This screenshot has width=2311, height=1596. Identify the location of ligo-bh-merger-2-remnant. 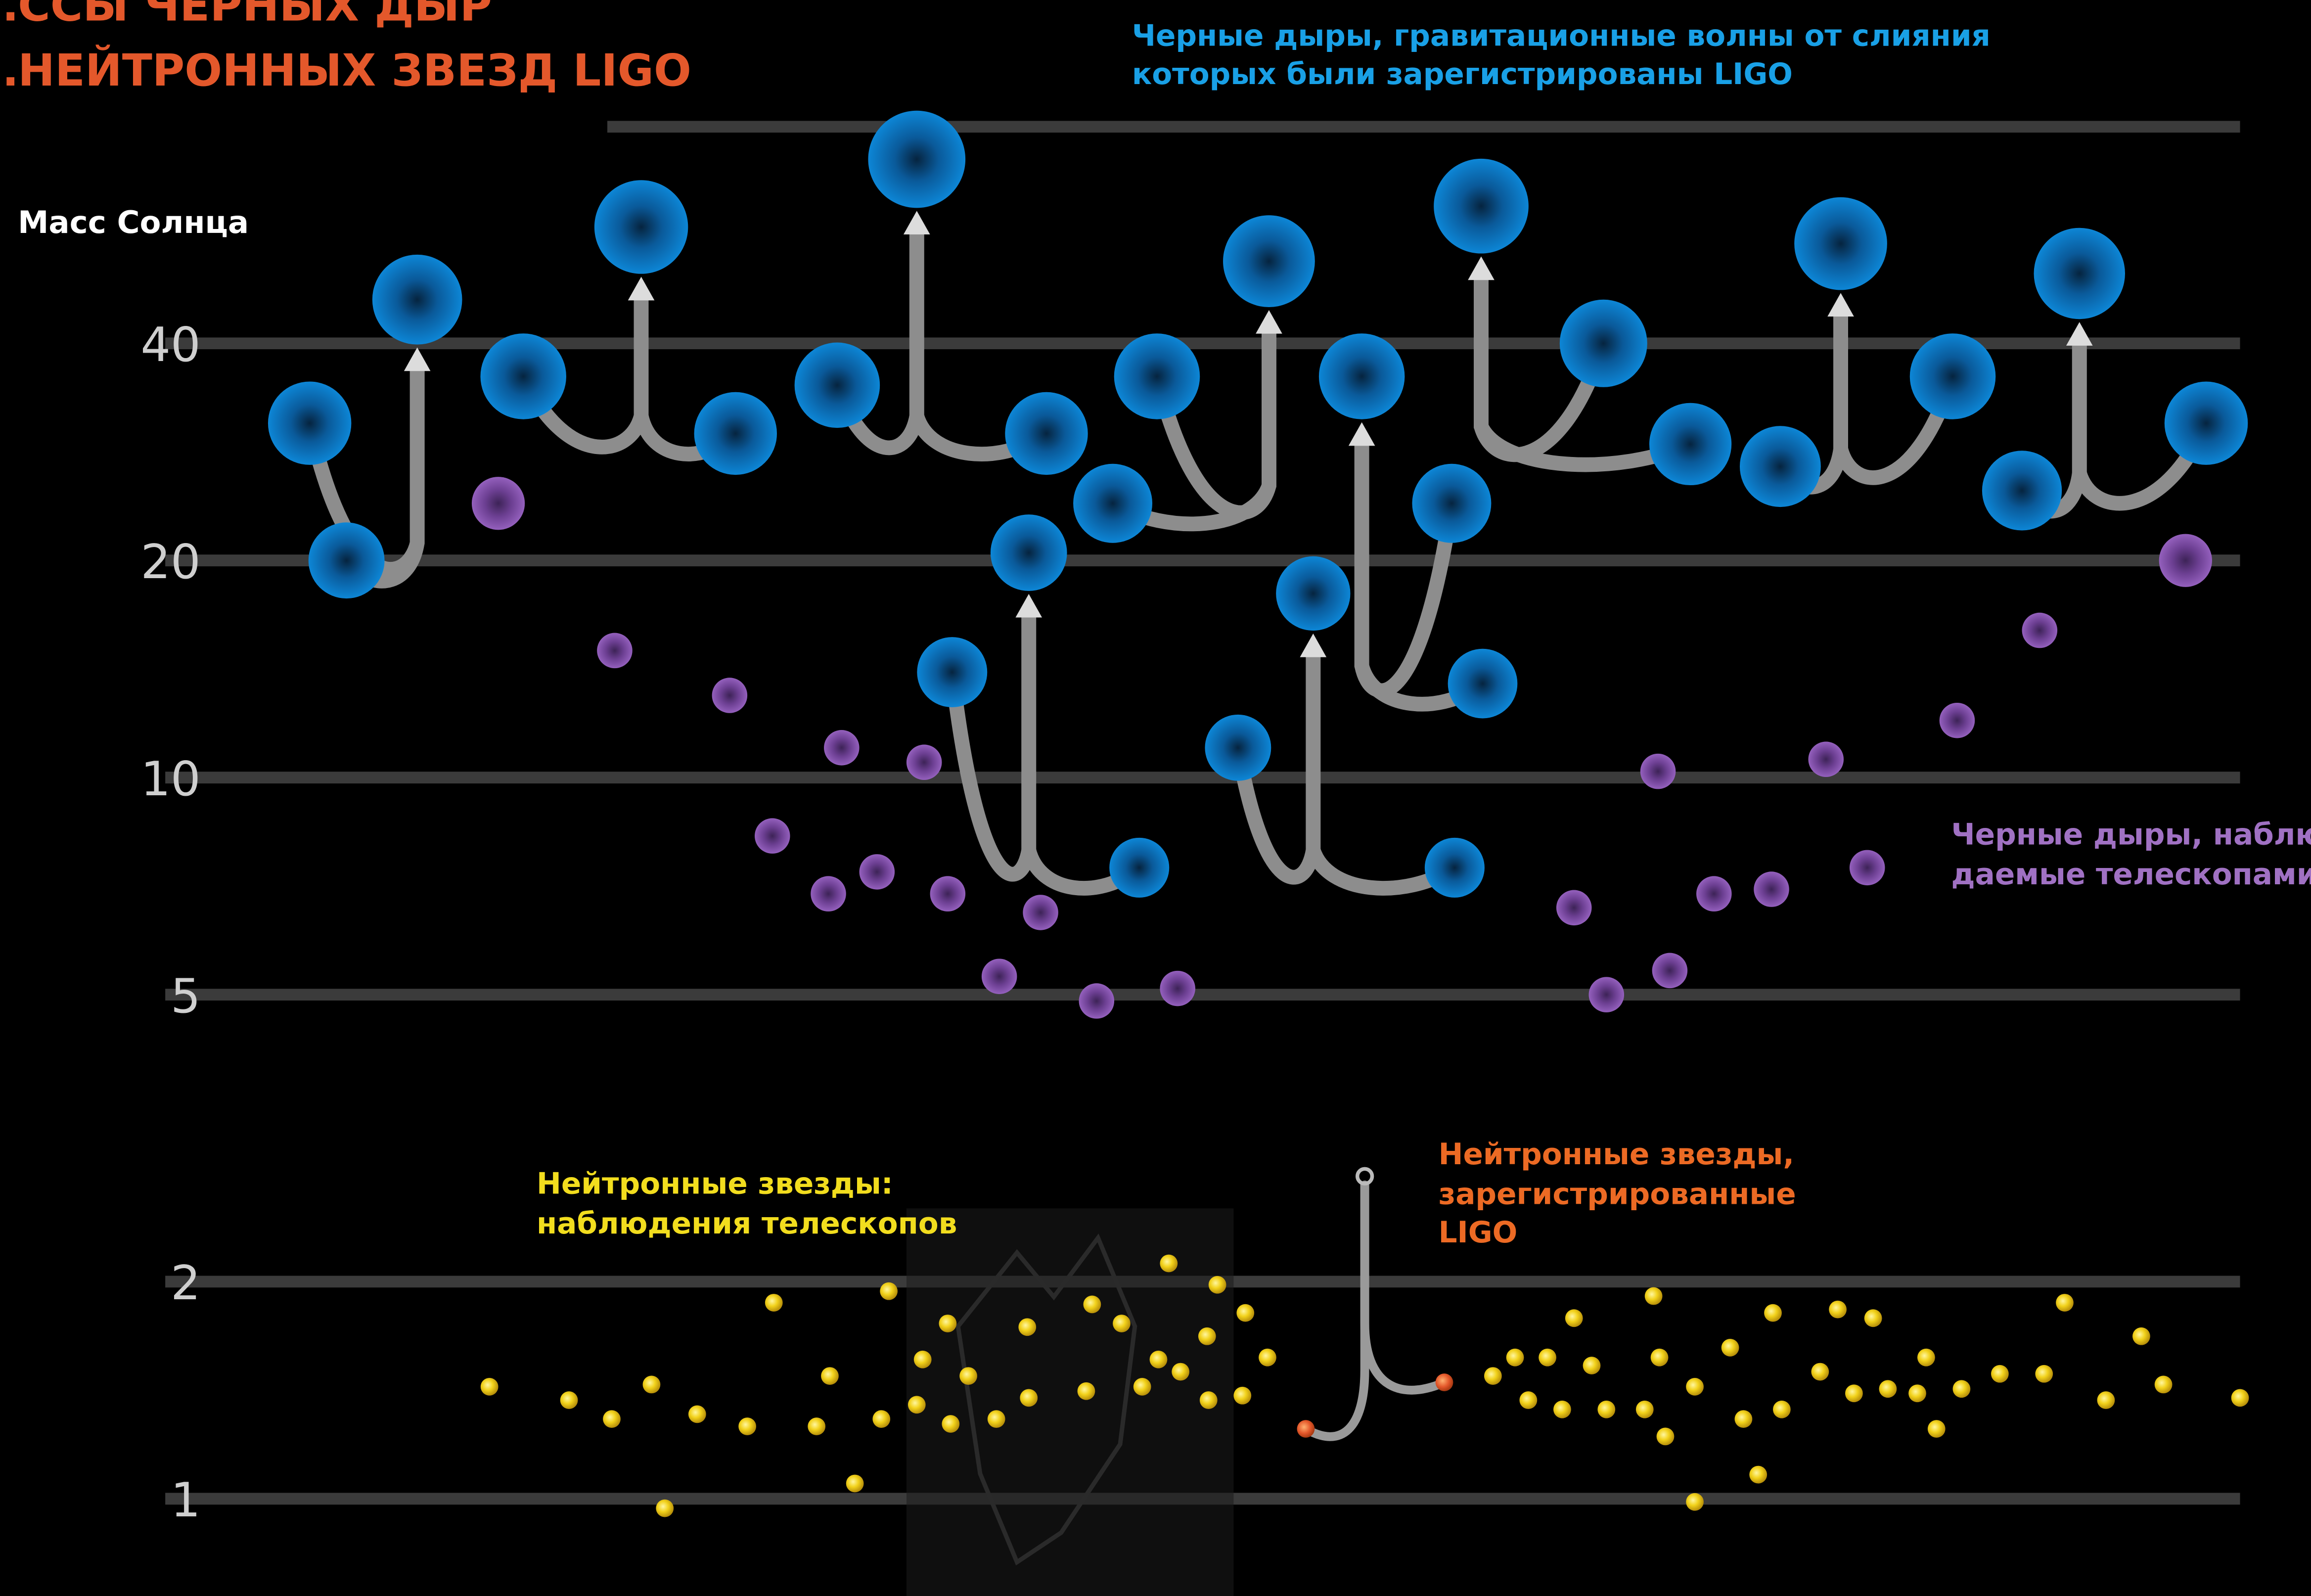
(641, 227).